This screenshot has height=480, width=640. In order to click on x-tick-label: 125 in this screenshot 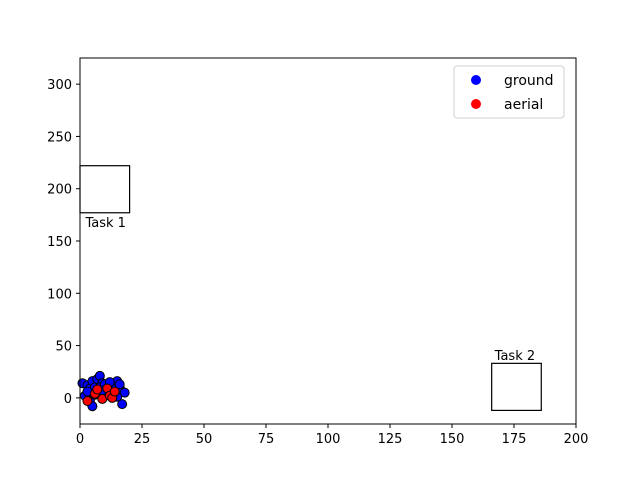, I will do `click(390, 439)`.